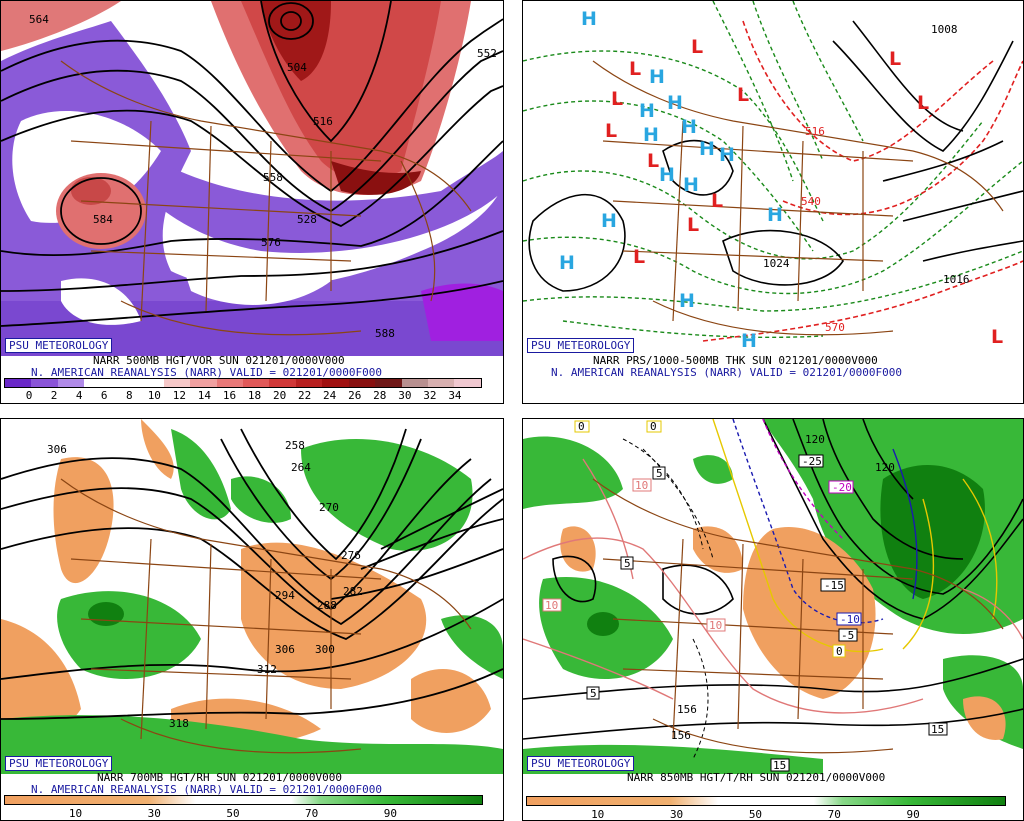 This screenshot has width=1024, height=821. Describe the element at coordinates (430, 395) in the screenshot. I see `colorbar-tick-label: 32` at that location.